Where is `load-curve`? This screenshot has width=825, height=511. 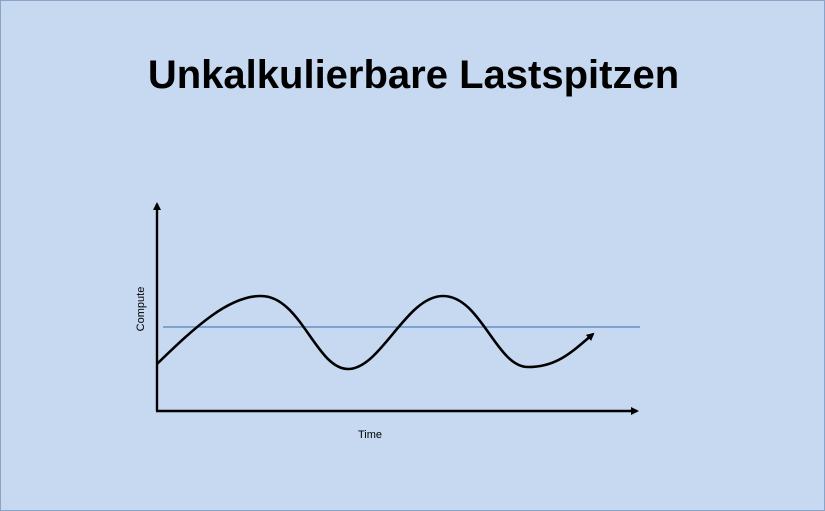 load-curve is located at coordinates (375, 332).